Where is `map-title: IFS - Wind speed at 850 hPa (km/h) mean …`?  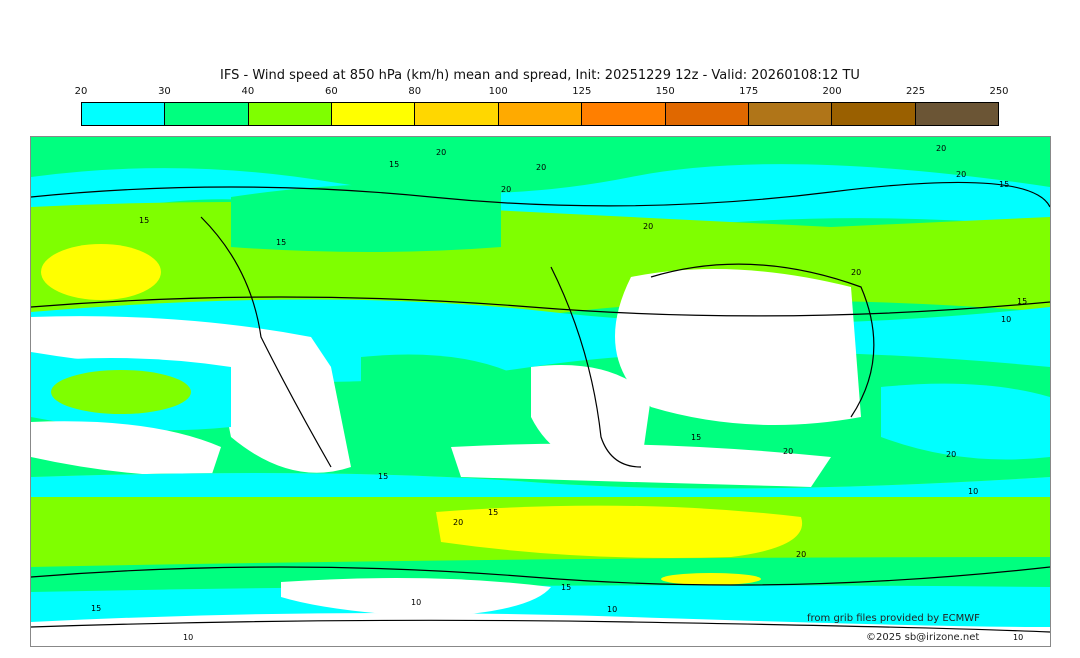
map-title: IFS - Wind speed at 850 hPa (km/h) mean … is located at coordinates (540, 75).